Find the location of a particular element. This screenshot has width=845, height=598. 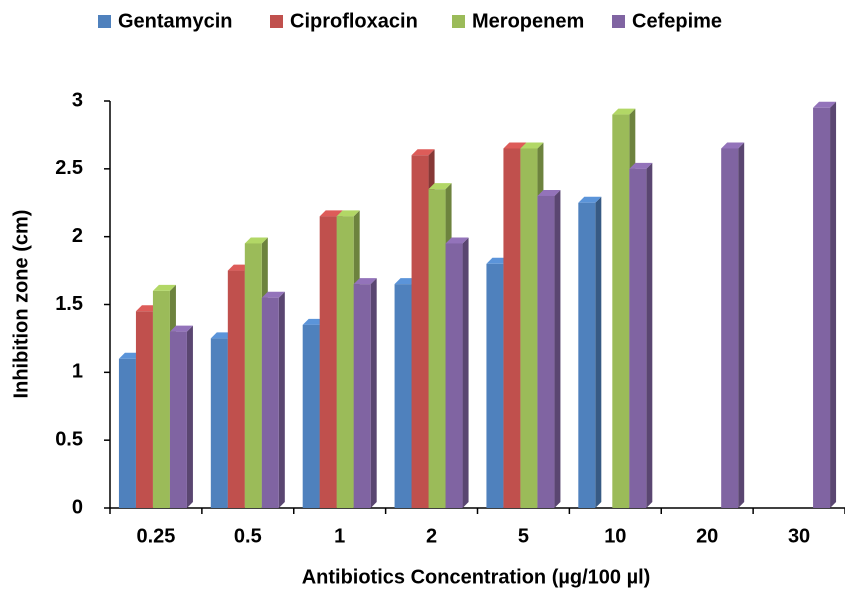

y-tick-label: 3 is located at coordinates (77, 100).